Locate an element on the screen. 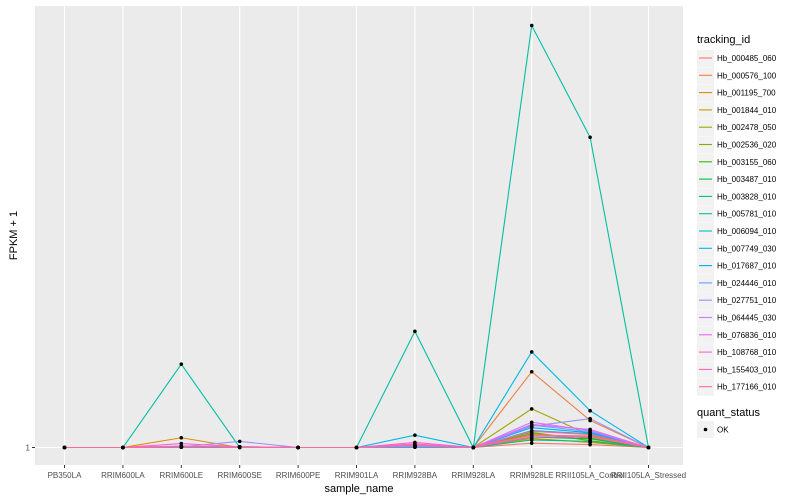  x-tick-label: RRIM600PE is located at coordinates (298, 475).